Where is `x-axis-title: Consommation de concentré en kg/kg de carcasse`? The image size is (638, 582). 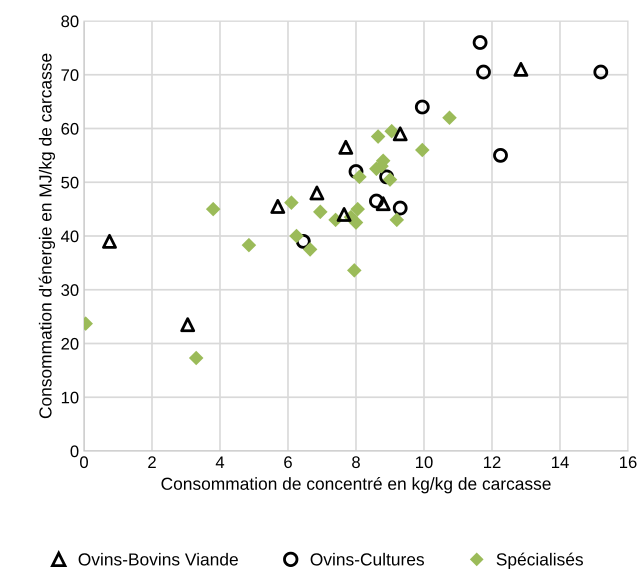 x-axis-title: Consommation de concentré en kg/kg de carcasse is located at coordinates (356, 485).